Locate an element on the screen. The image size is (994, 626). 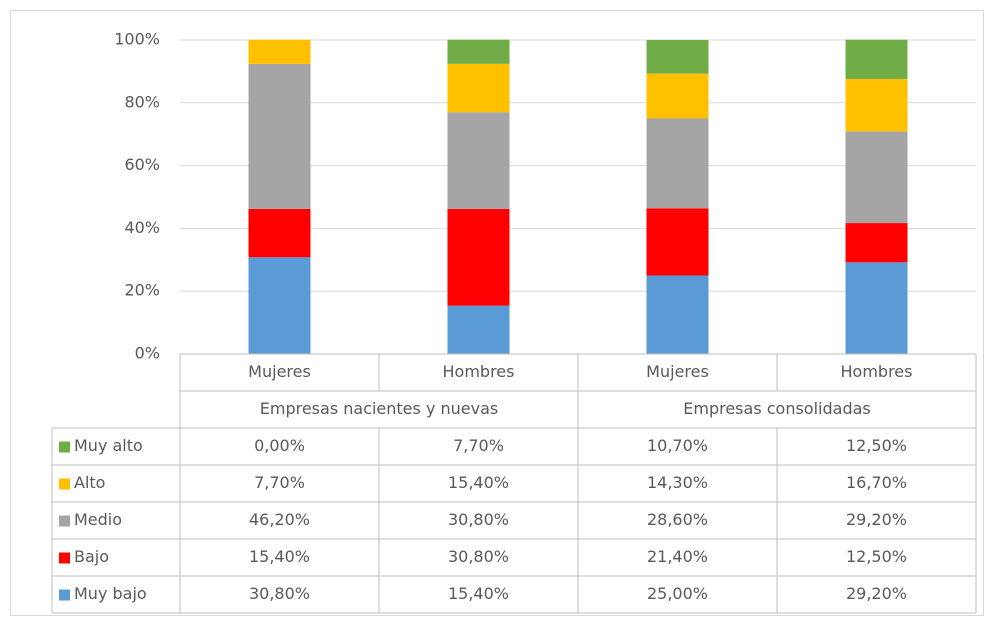
legend-label: Muy bajo is located at coordinates (110, 593).